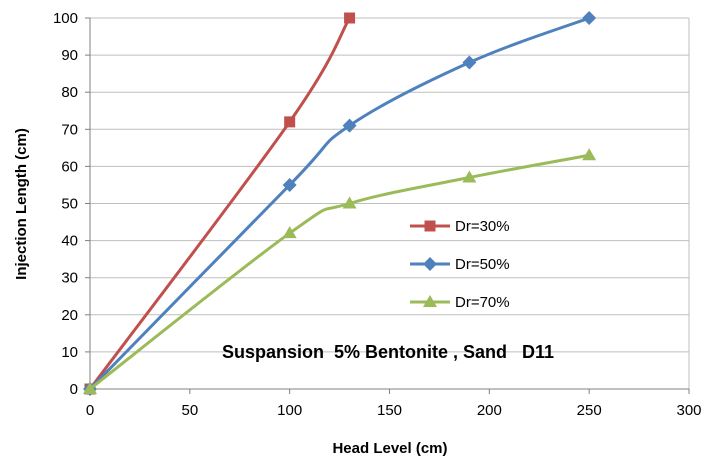  I want to click on y-tick-label: 100, so click(65, 18).